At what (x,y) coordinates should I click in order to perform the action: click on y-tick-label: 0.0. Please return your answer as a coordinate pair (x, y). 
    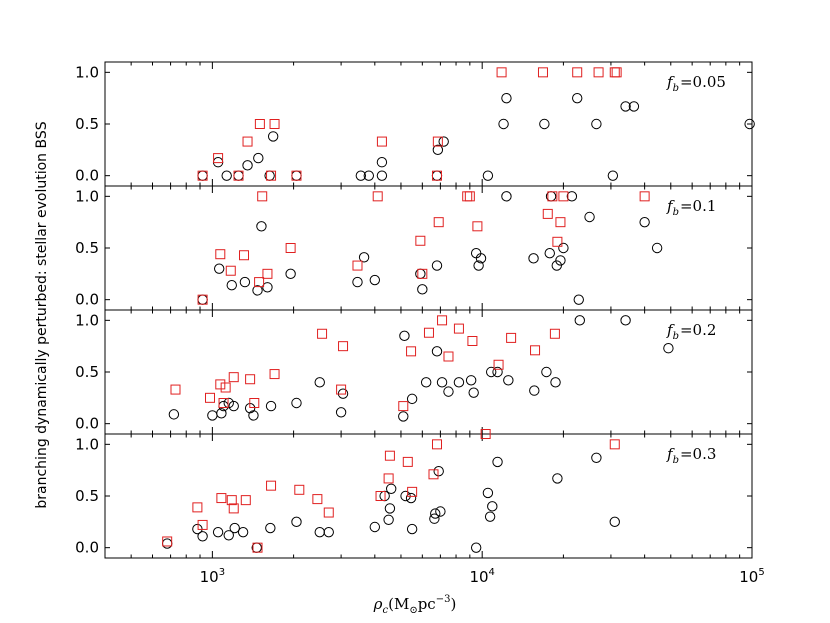
    Looking at the image, I should click on (87, 300).